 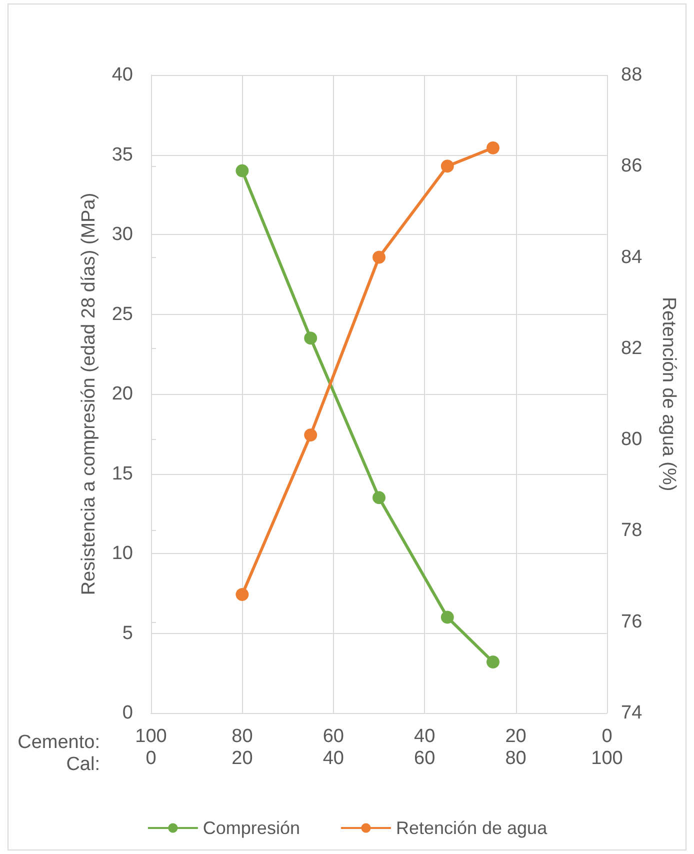 I want to click on y2-tick-label: 82, so click(x=631, y=348).